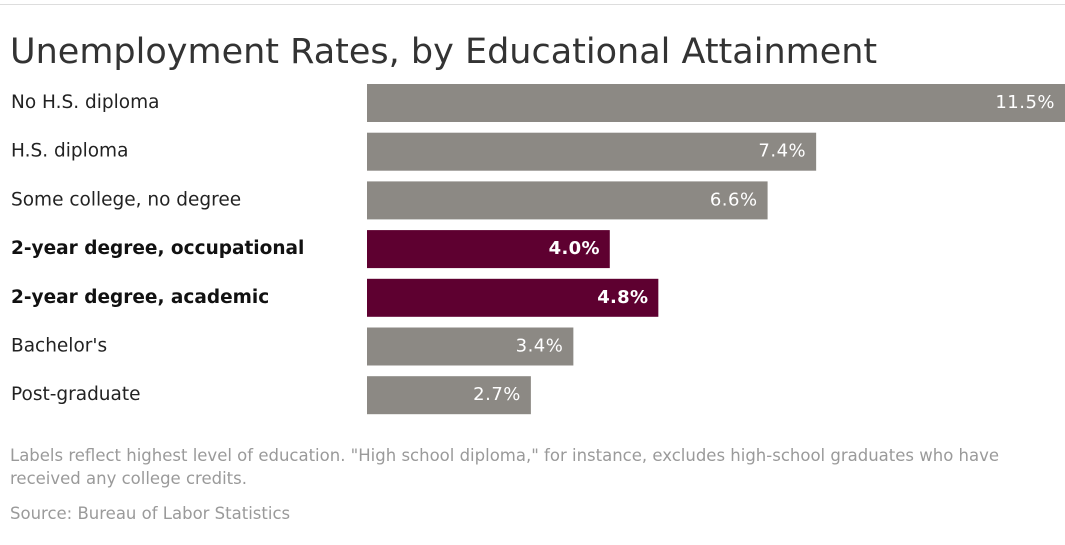  What do you see at coordinates (126, 199) in the screenshot?
I see `category-label: Some college, no degree` at bounding box center [126, 199].